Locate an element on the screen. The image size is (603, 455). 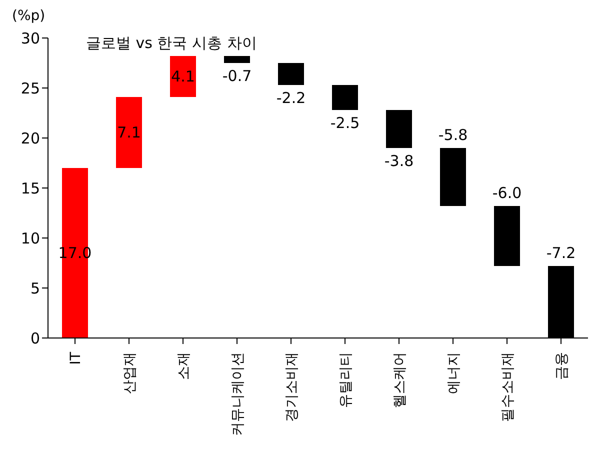
data-label: -7.2 is located at coordinates (561, 253).